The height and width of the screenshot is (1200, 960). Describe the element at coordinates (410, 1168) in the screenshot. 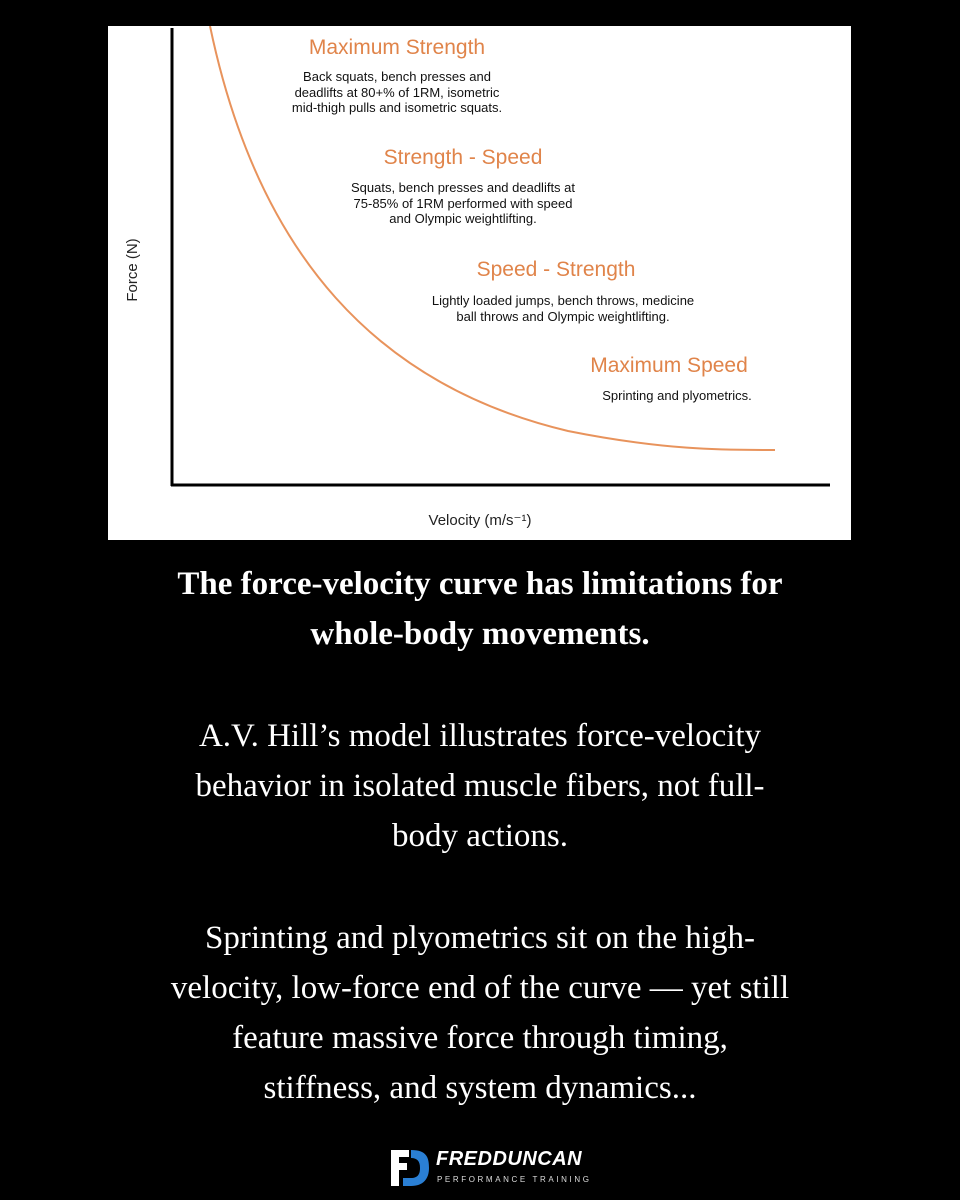

I see `logo-icon` at that location.